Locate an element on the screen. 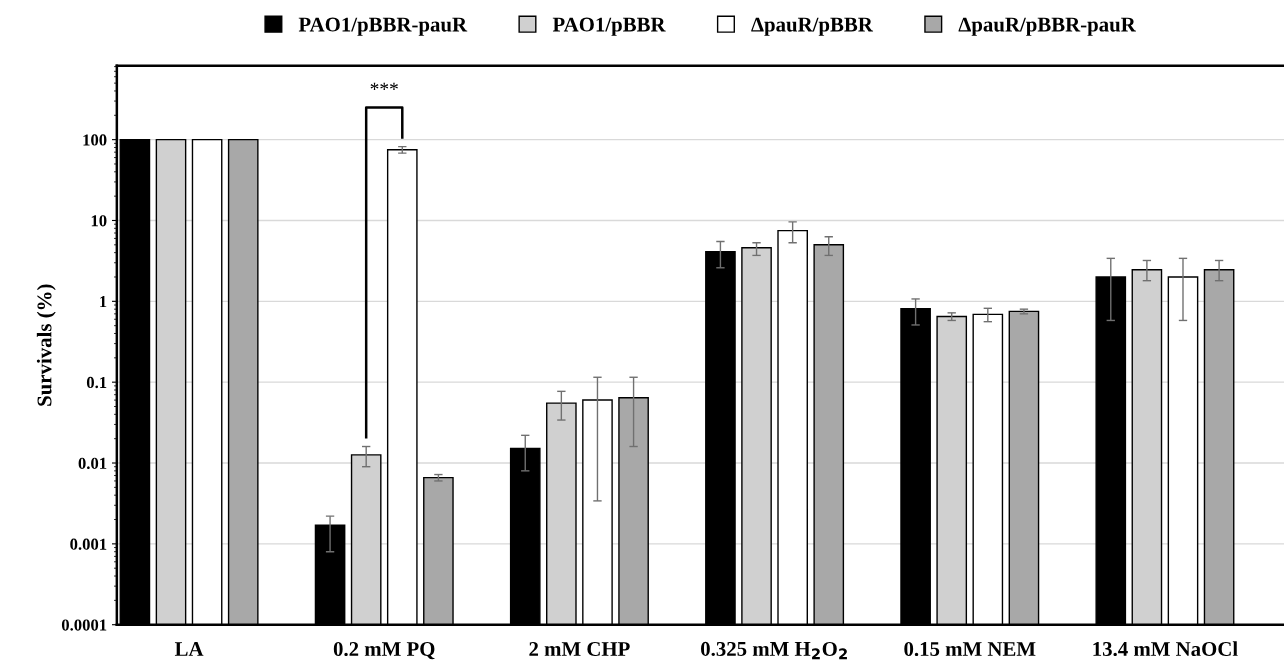  y-tick-label: 10 is located at coordinates (99, 221).